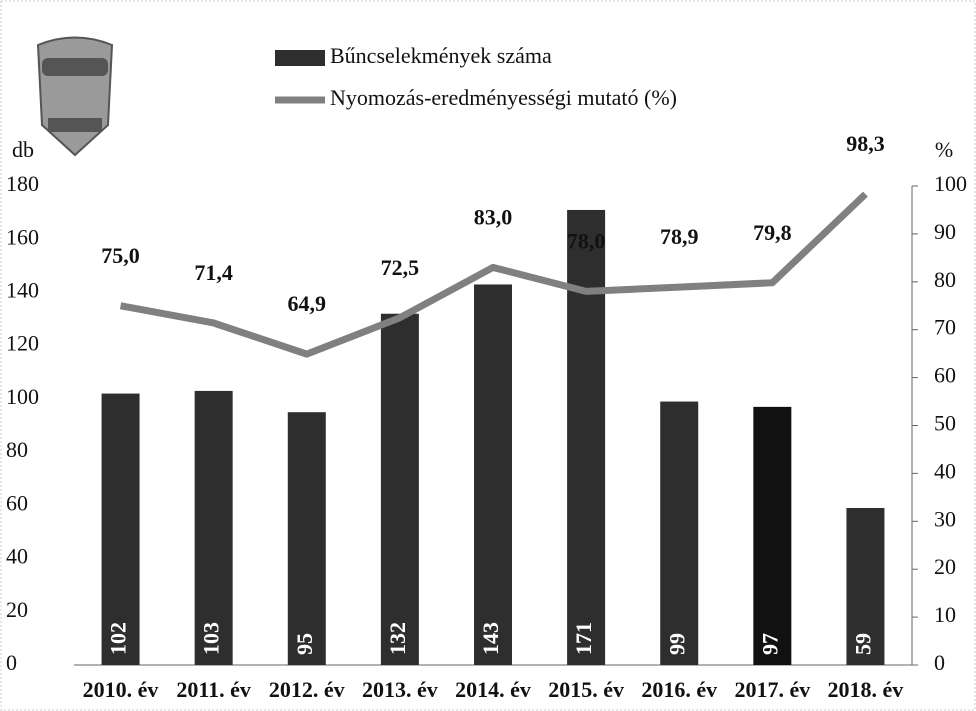 The height and width of the screenshot is (711, 976). Describe the element at coordinates (213, 272) in the screenshot. I see `line-value-label: 71,4` at that location.